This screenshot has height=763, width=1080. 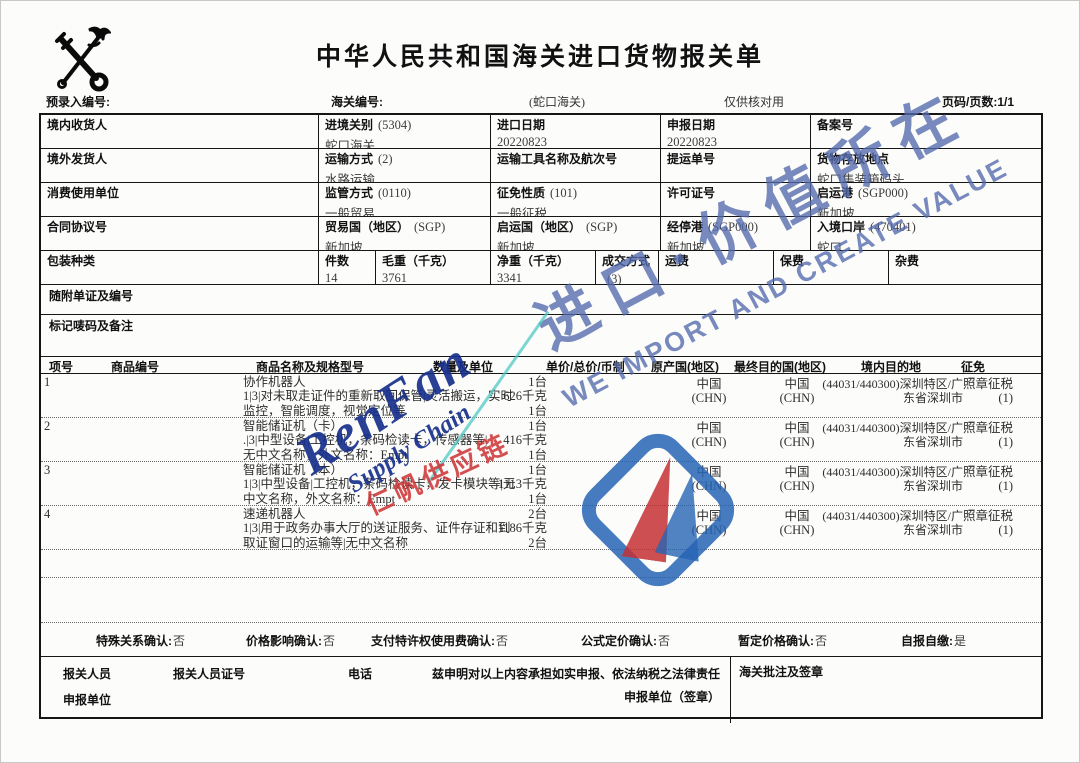 I want to click on field-attached-docs: 随附单证及编号, so click(x=541, y=300).